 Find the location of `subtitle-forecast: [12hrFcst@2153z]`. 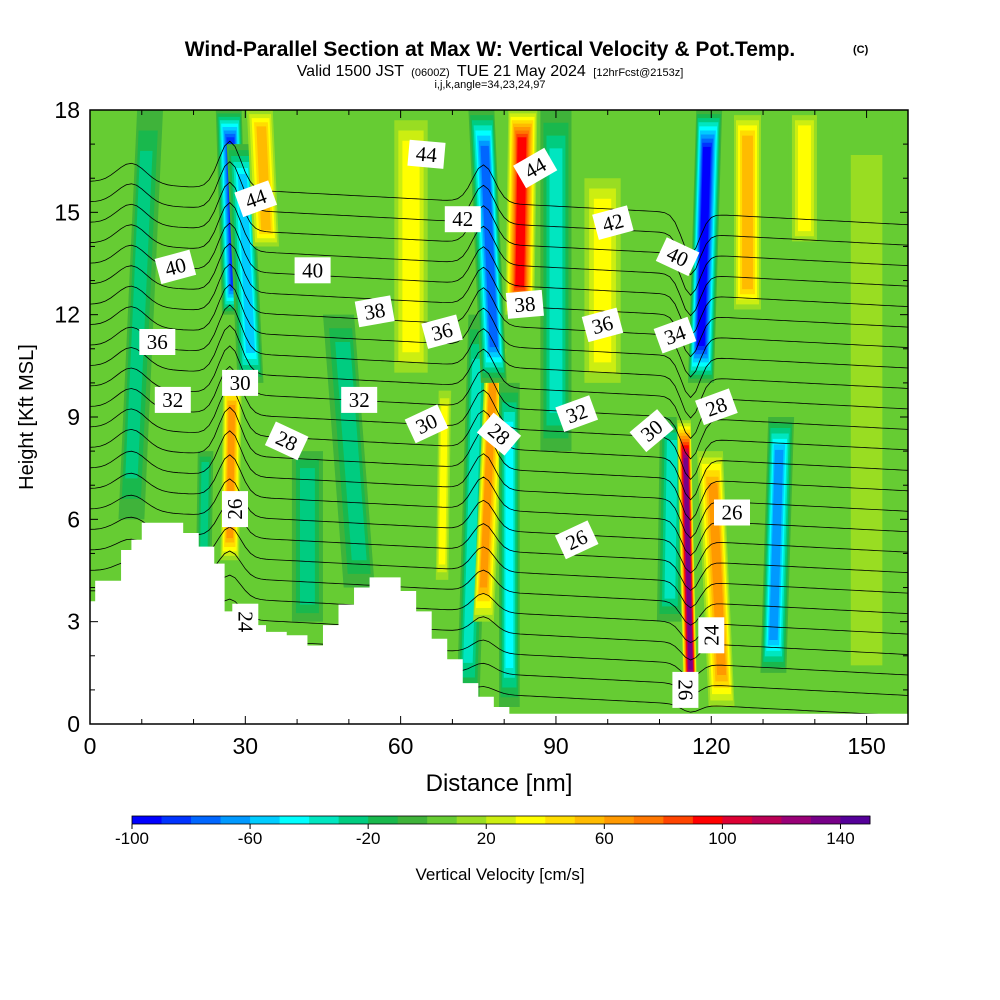

subtitle-forecast: [12hrFcst@2153z] is located at coordinates (638, 73).